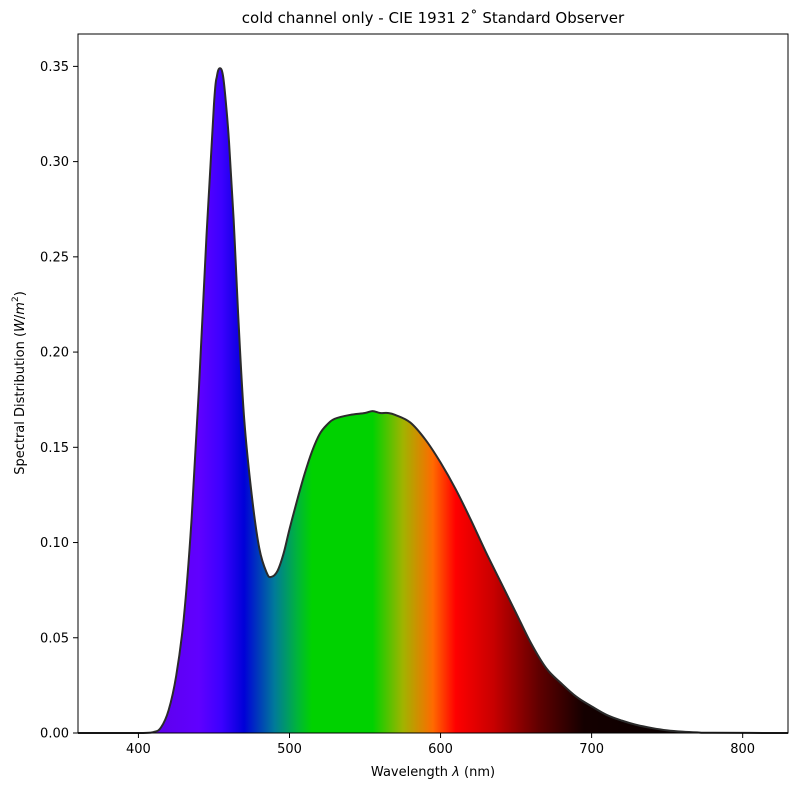  Describe the element at coordinates (20, 403) in the screenshot. I see `y-axis-label-text: Spectral Distribution (` at that location.